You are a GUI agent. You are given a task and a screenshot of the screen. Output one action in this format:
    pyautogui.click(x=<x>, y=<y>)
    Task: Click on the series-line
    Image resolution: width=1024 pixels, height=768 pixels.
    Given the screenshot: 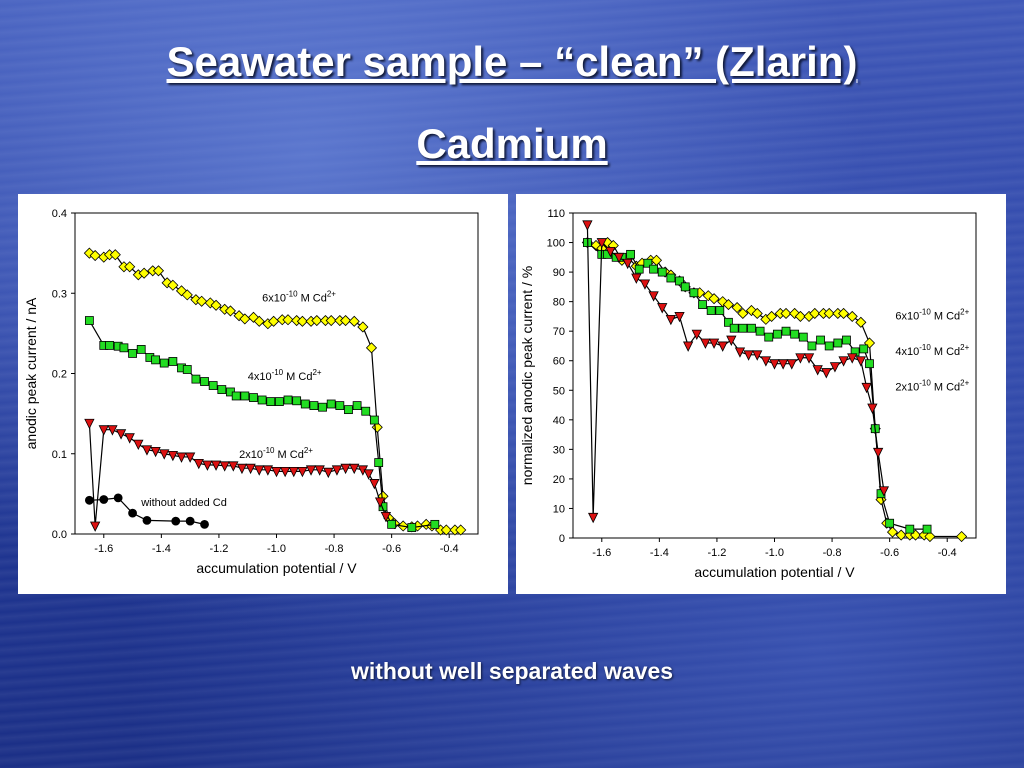 What is the action you would take?
    pyautogui.click(x=757, y=386)
    